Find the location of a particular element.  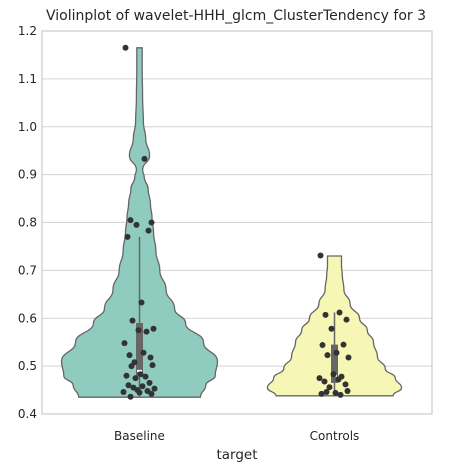

violin-median is located at coordinates (139, 370).